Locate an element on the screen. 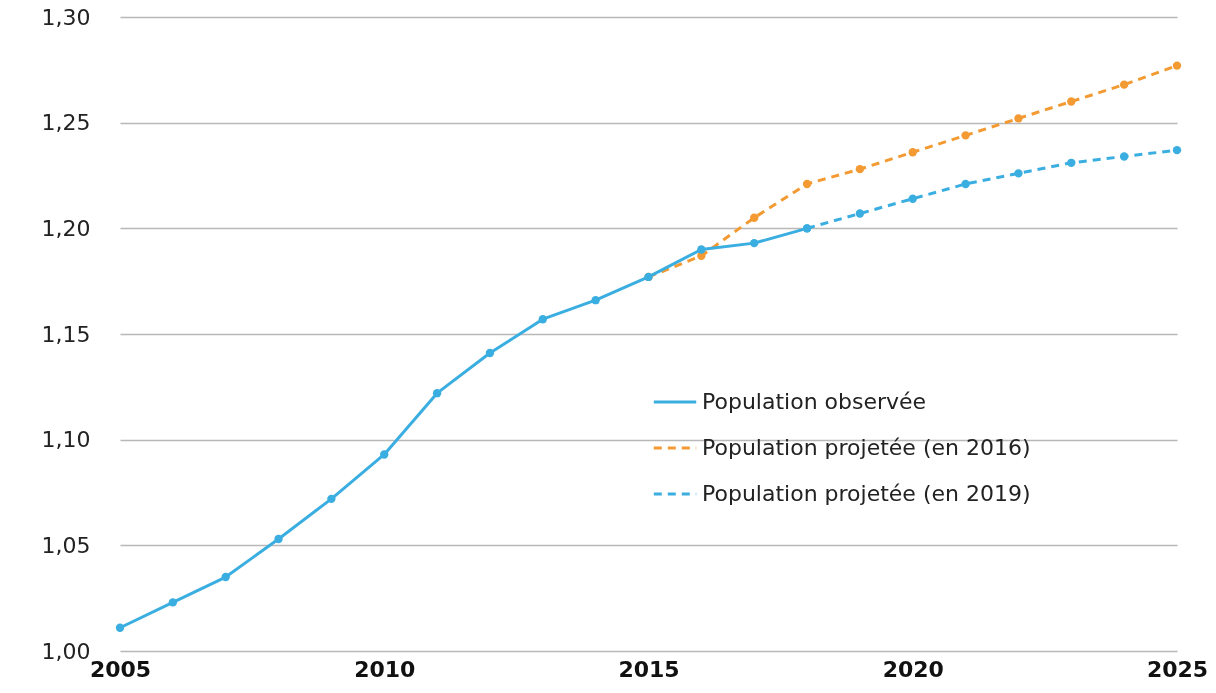  x-tick-label: 2015 is located at coordinates (649, 669).